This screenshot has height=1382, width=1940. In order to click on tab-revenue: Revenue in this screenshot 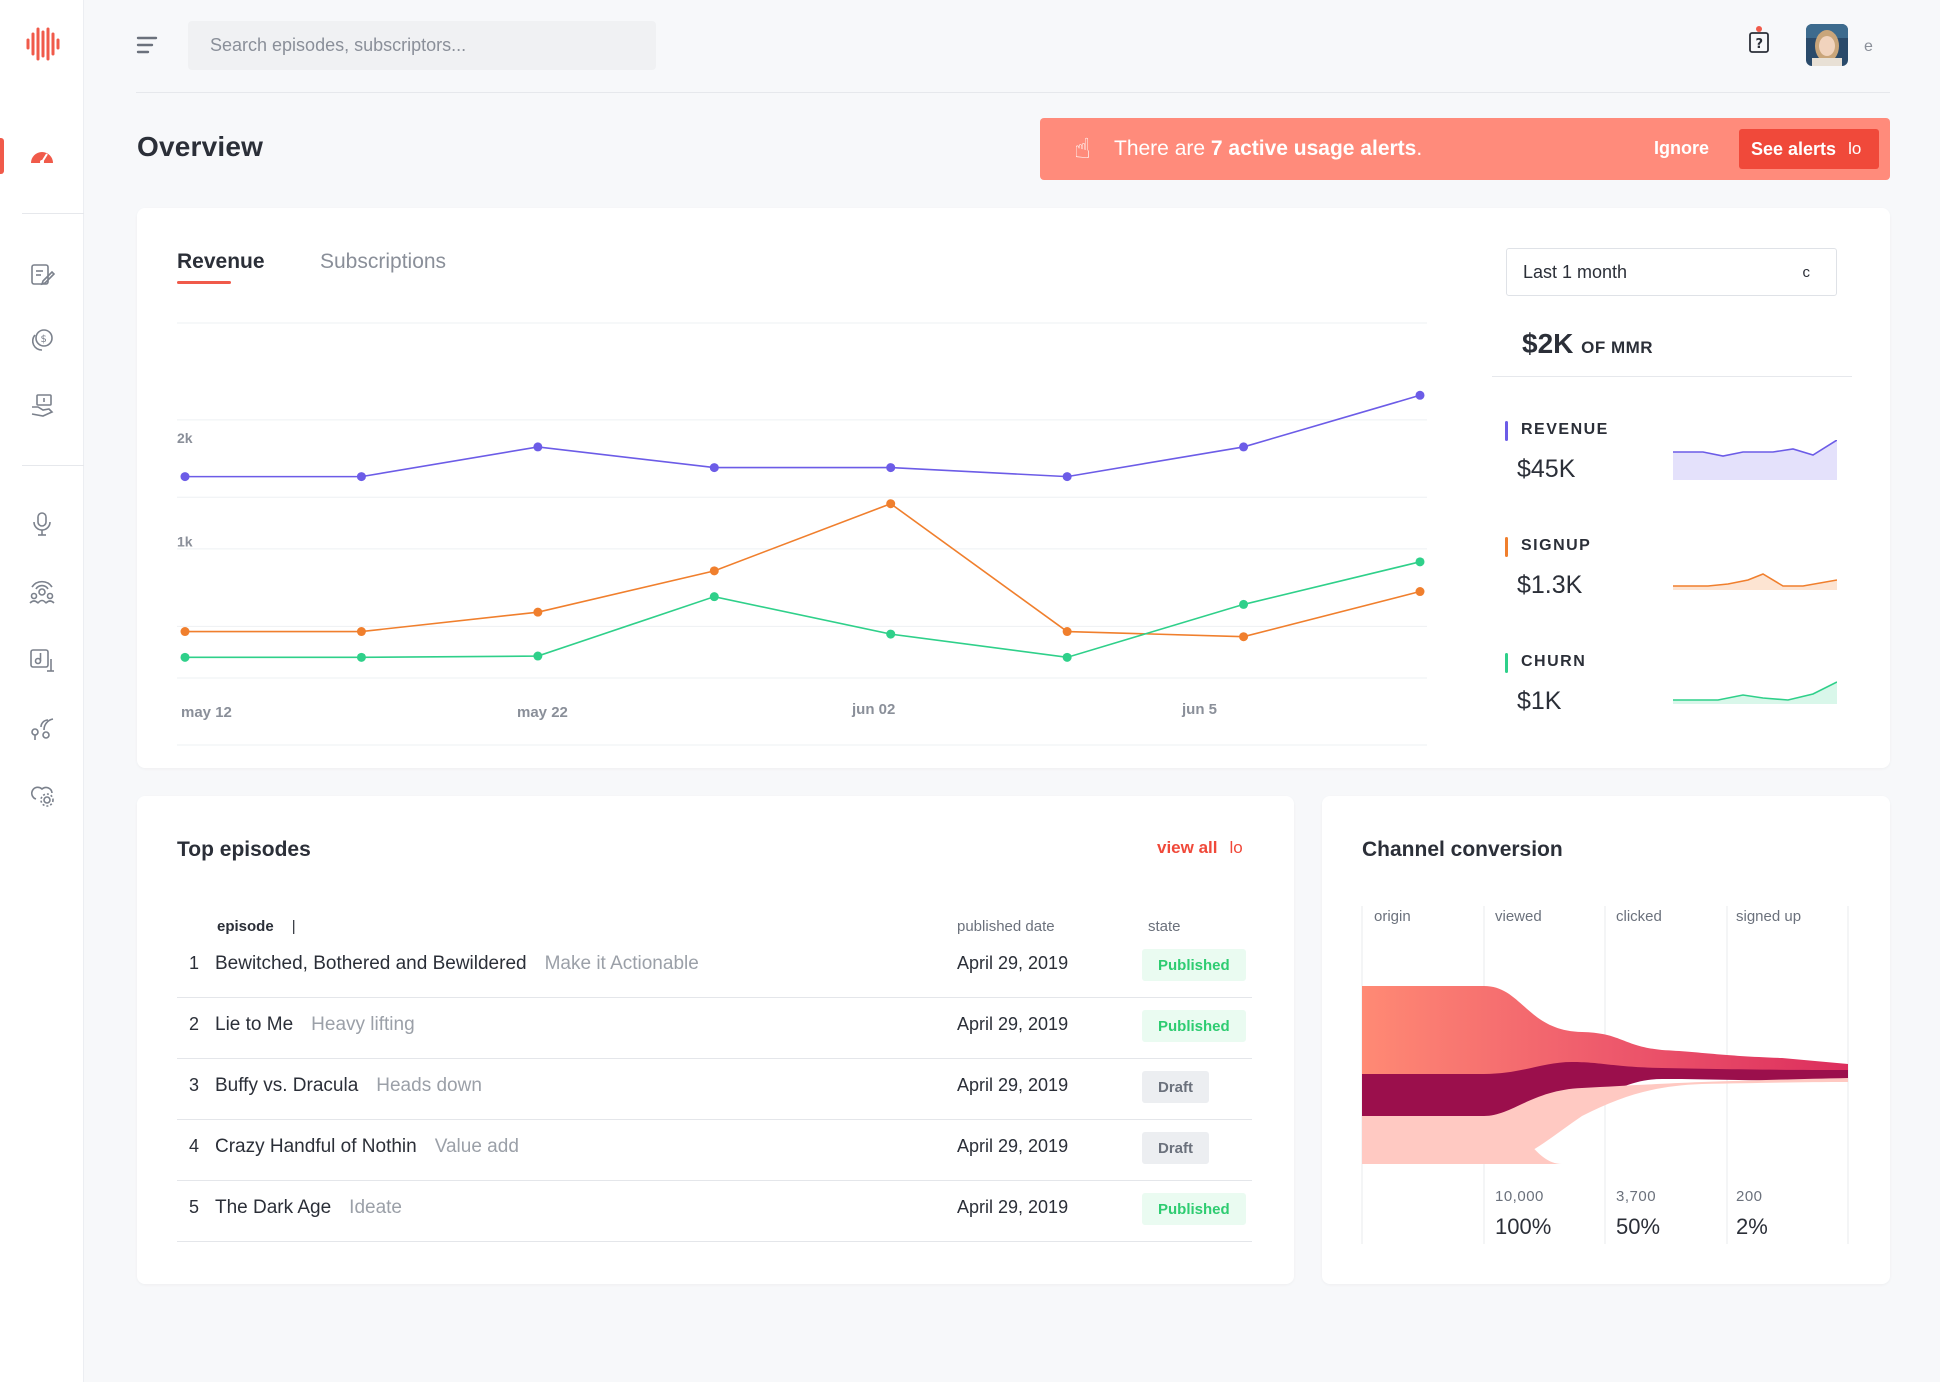, I will do `click(221, 267)`.